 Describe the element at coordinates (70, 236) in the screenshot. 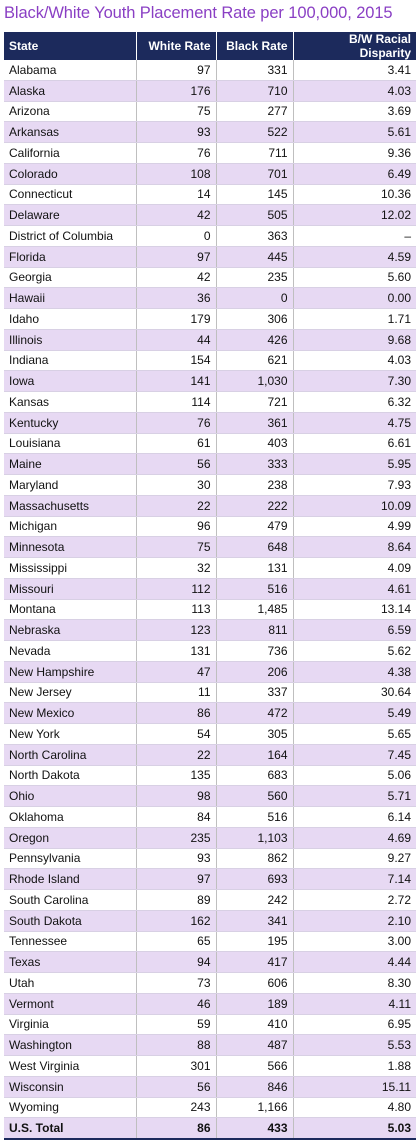

I see `state-cell: District of Columbia` at that location.